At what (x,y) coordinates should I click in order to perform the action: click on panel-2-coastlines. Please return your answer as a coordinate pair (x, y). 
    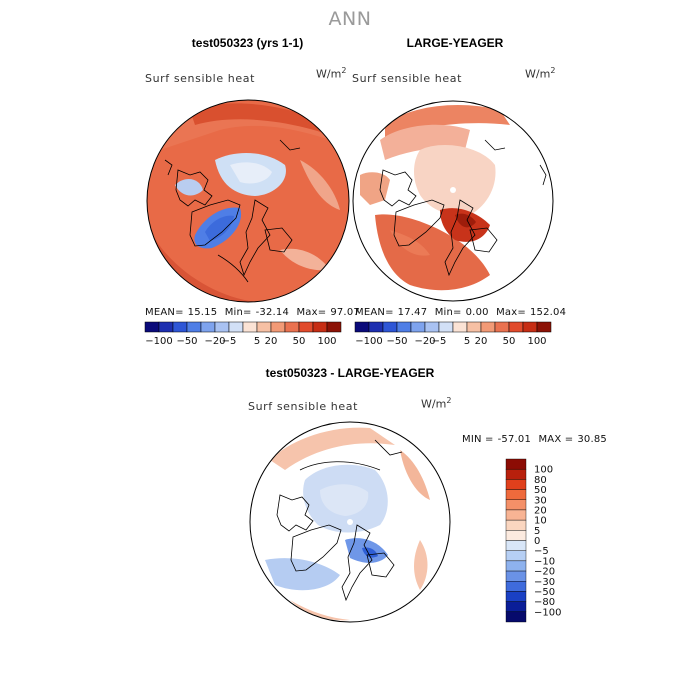
    Looking at the image, I should click on (463, 208).